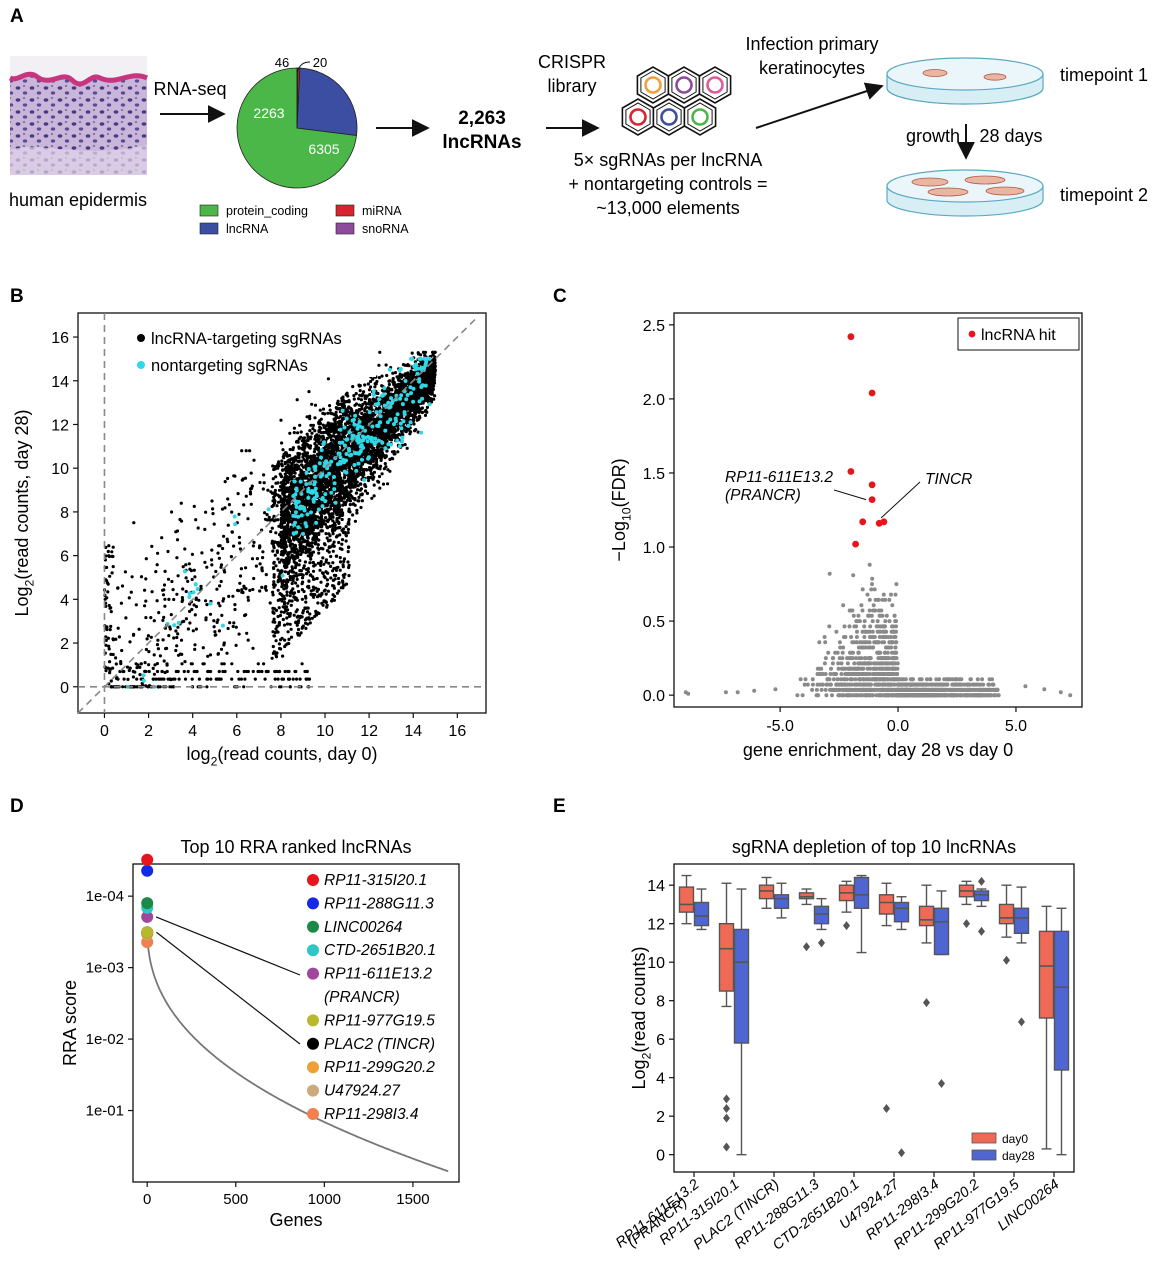 The image size is (1163, 1280). I want to click on legend-swatch-lncrna, so click(209, 228).